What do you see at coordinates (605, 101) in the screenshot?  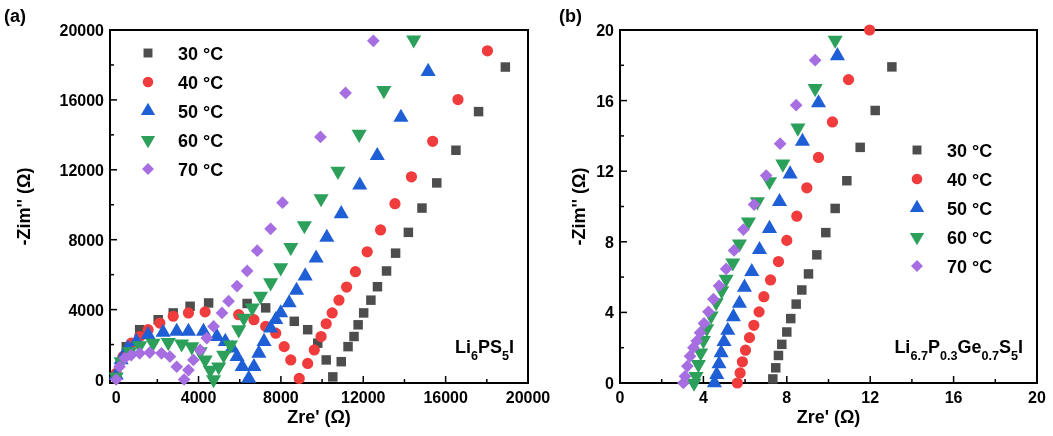 I see `y-tick-label: 16` at bounding box center [605, 101].